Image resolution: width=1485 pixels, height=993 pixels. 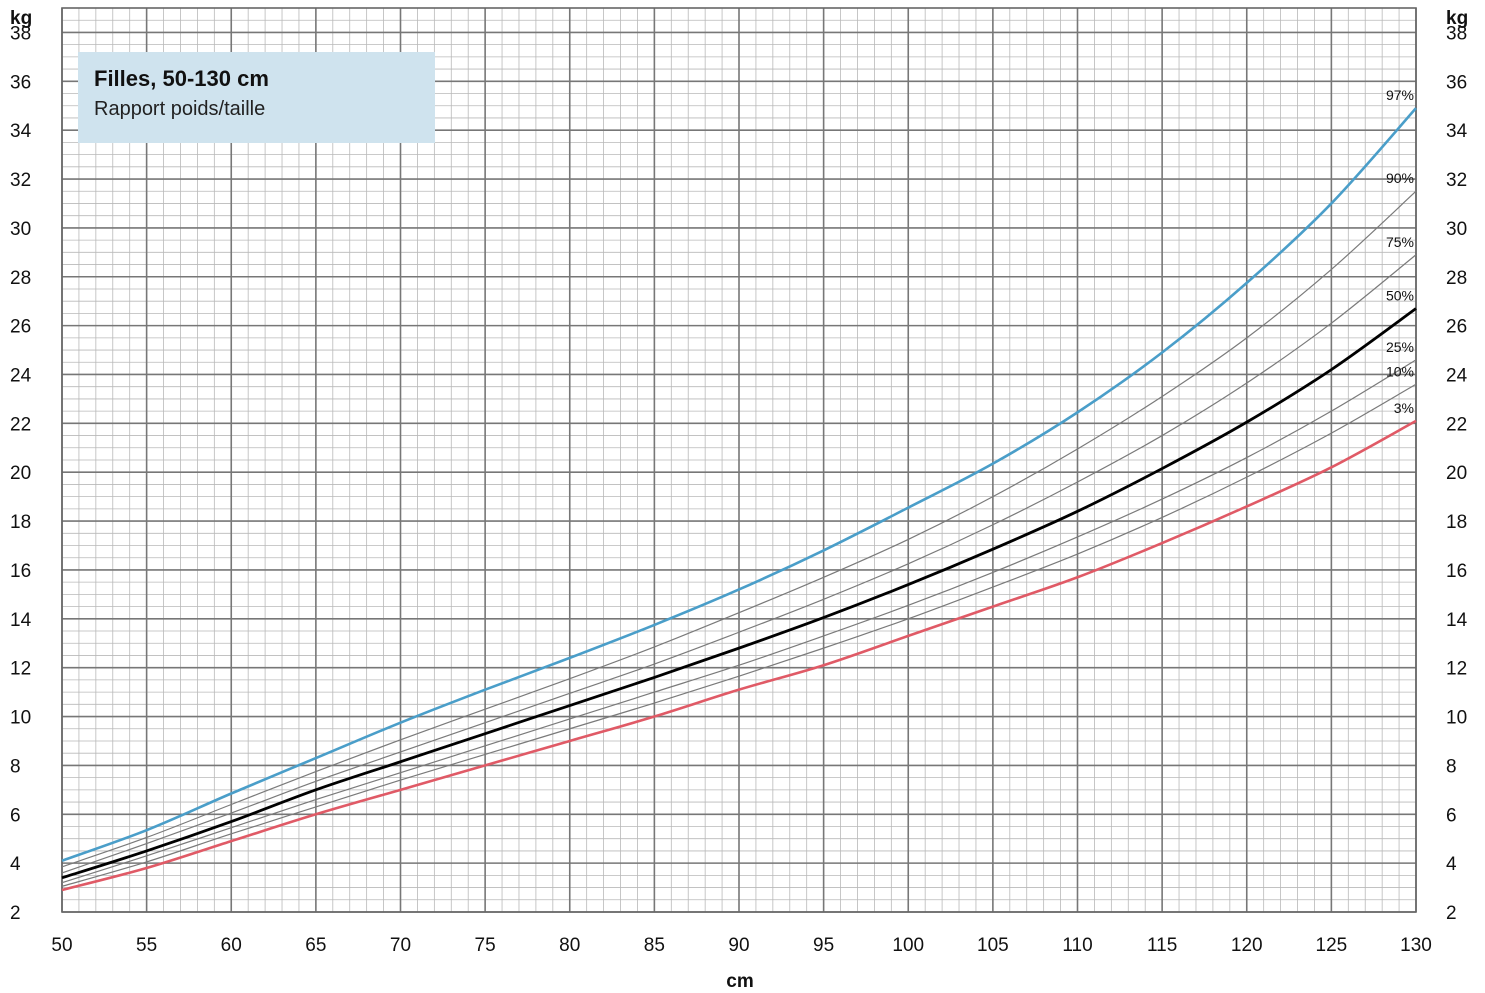 I want to click on series-label-25pct: 25%, so click(x=1400, y=347).